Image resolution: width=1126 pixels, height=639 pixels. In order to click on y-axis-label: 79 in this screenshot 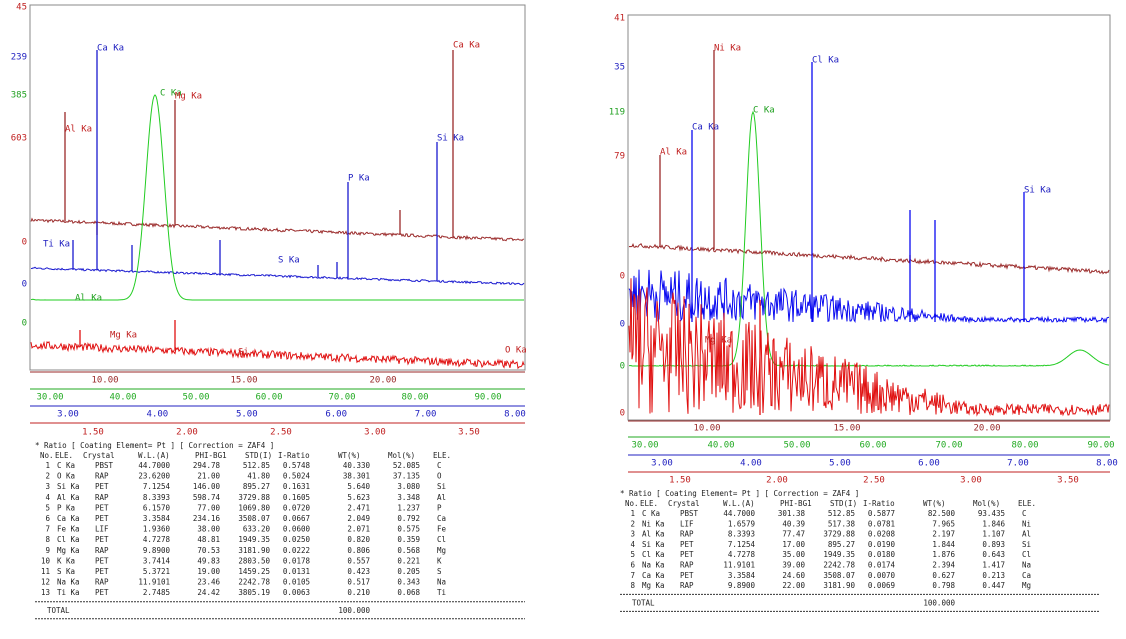, I will do `click(619, 157)`.